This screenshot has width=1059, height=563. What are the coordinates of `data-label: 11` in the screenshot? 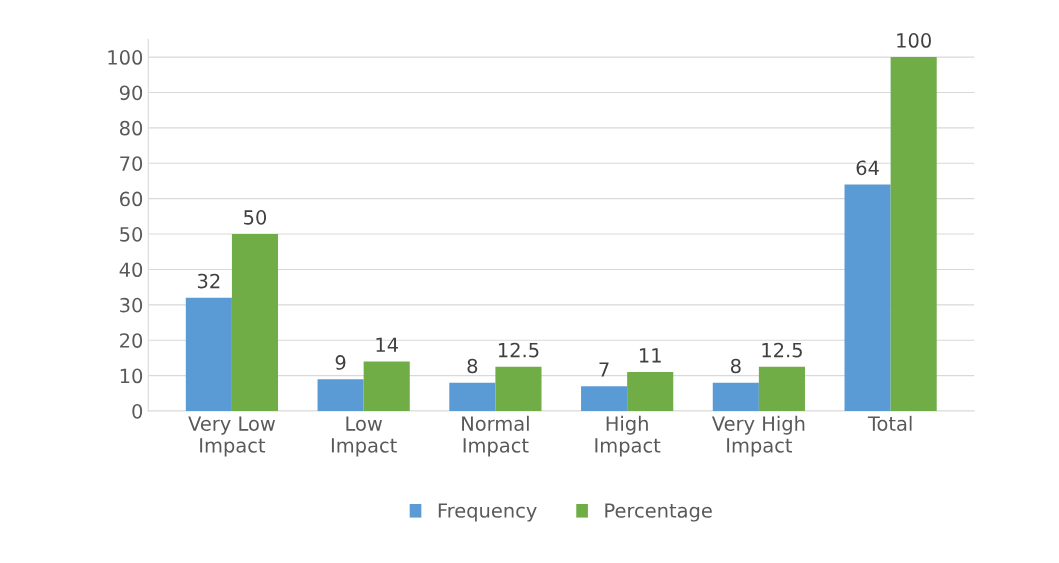 It's located at (650, 355).